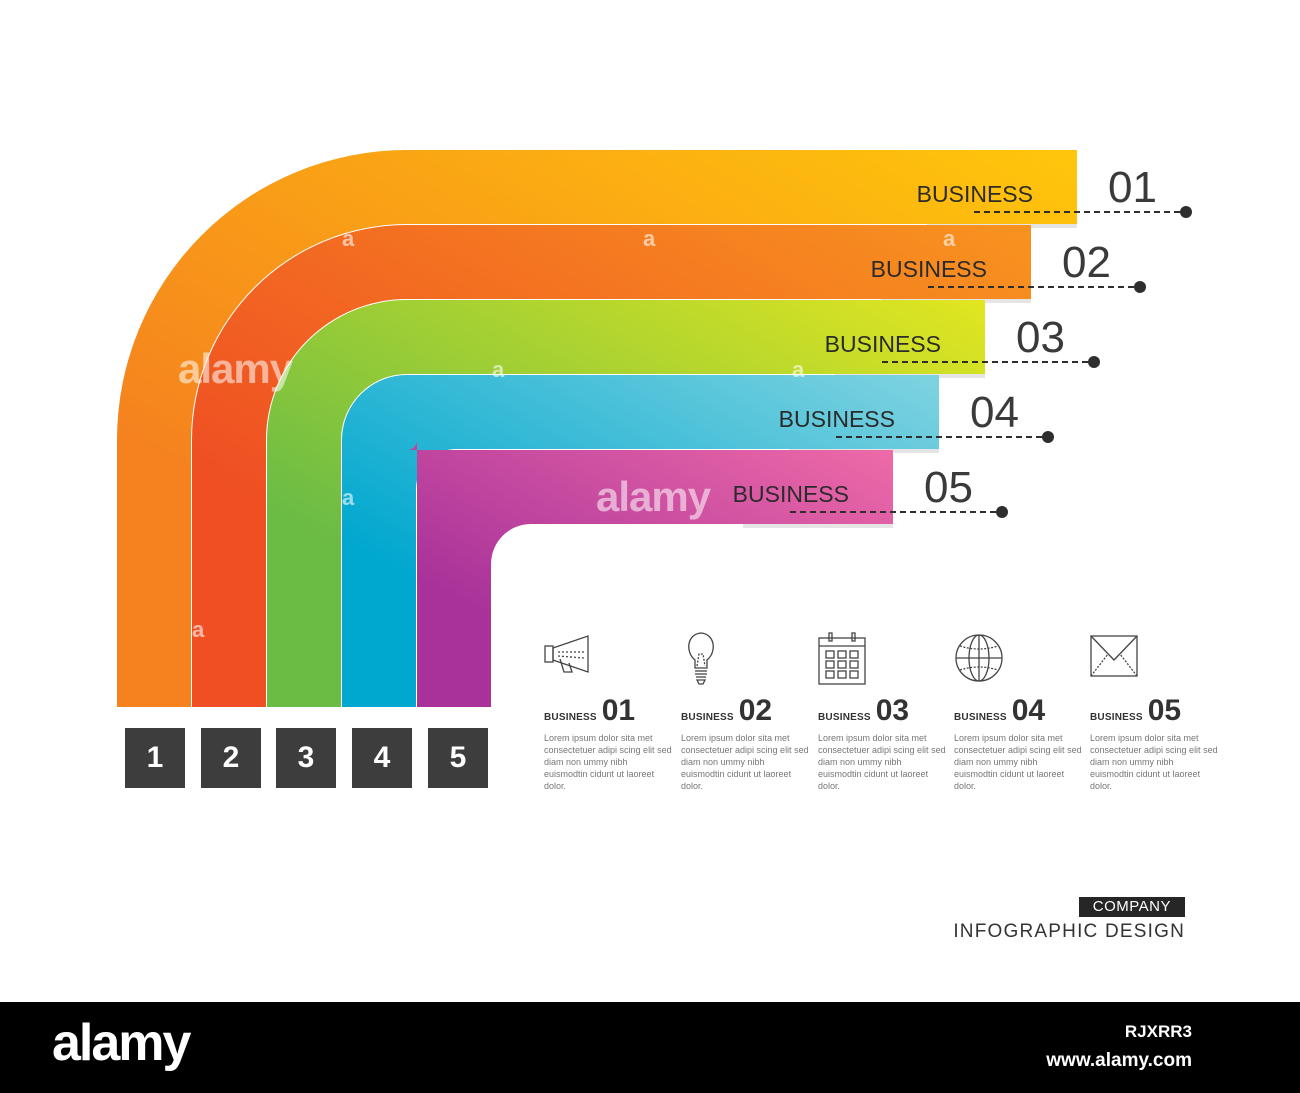 The width and height of the screenshot is (1300, 1093). Describe the element at coordinates (458, 758) in the screenshot. I see `step-box: 5` at that location.